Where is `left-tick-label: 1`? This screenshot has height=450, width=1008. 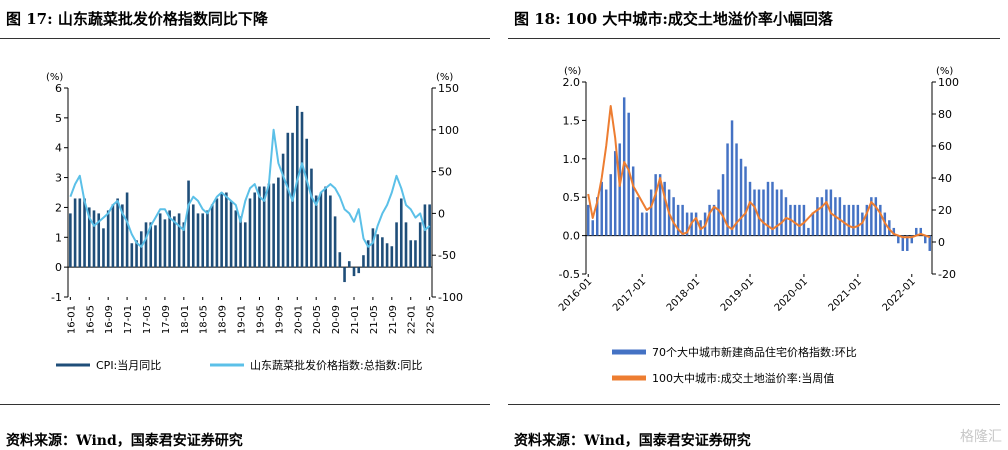
left-tick-label: 1 is located at coordinates (58, 237).